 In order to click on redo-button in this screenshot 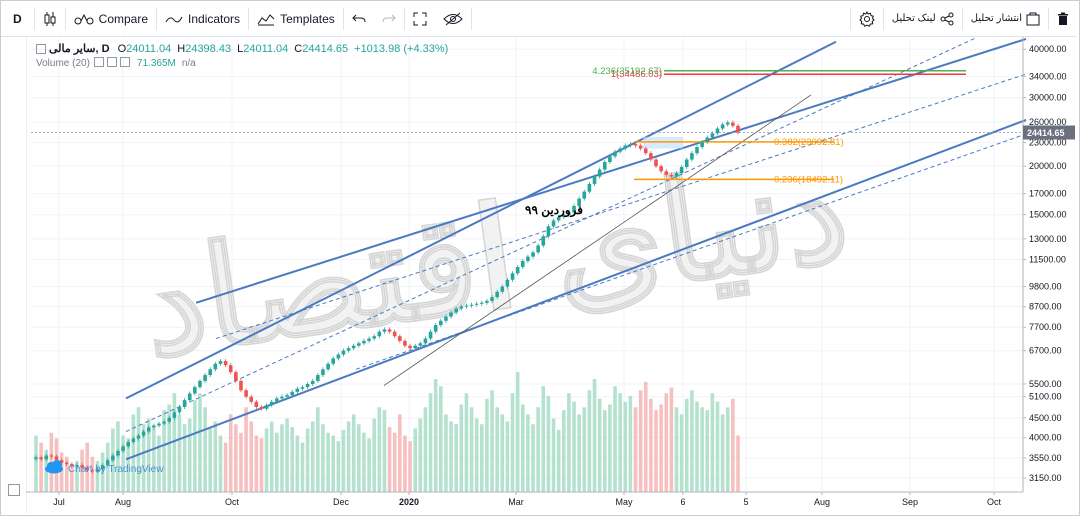, I will do `click(389, 18)`.